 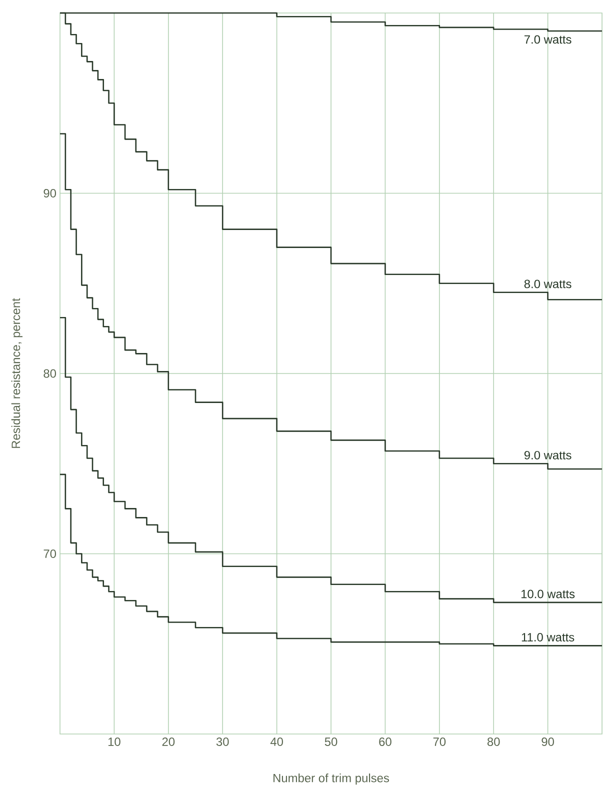 I want to click on x-tick-label: 60, so click(x=385, y=742).